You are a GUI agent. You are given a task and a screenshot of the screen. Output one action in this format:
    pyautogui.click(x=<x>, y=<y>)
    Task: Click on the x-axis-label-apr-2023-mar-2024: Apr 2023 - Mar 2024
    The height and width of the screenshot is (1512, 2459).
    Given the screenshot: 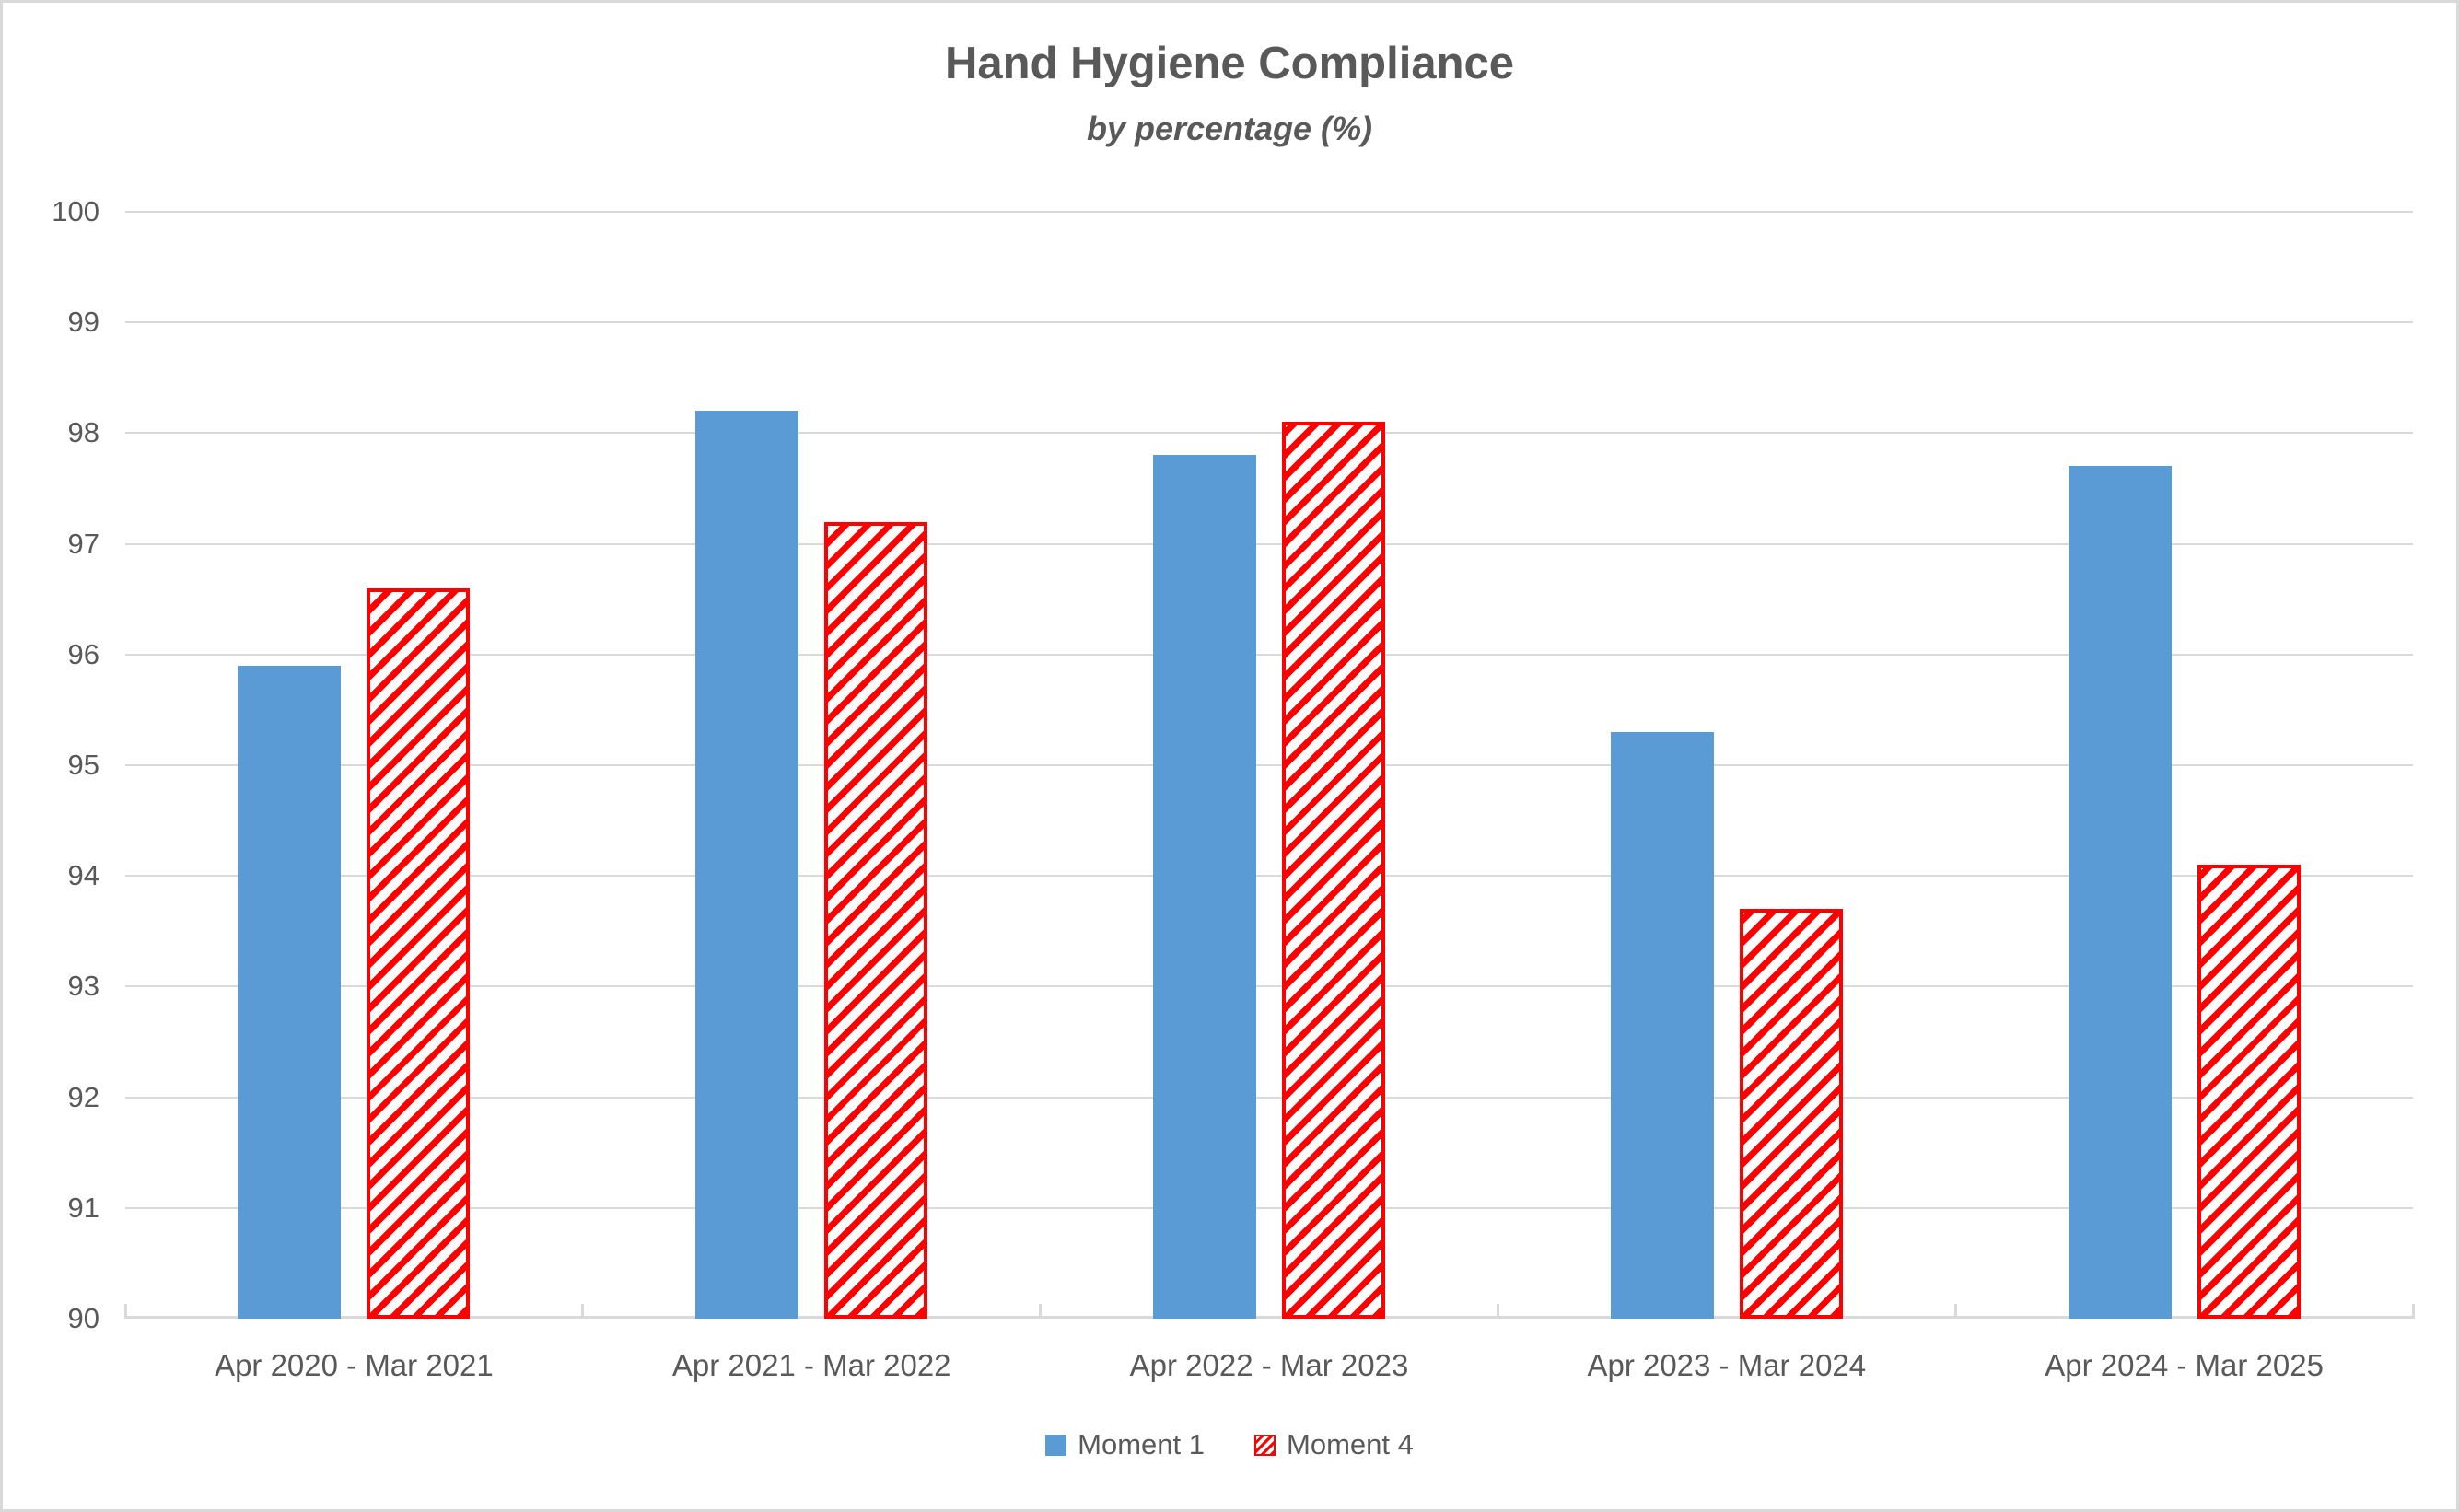 What is the action you would take?
    pyautogui.click(x=1727, y=1365)
    